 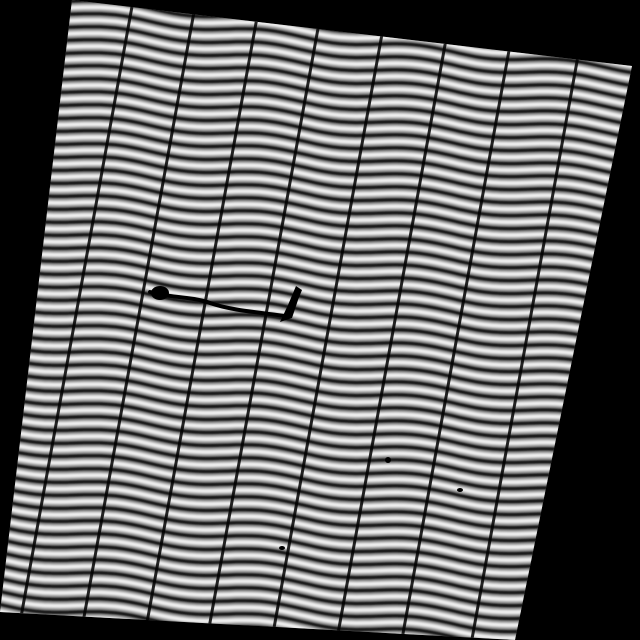 What do you see at coordinates (160, 293) in the screenshot?
I see `blot-left` at bounding box center [160, 293].